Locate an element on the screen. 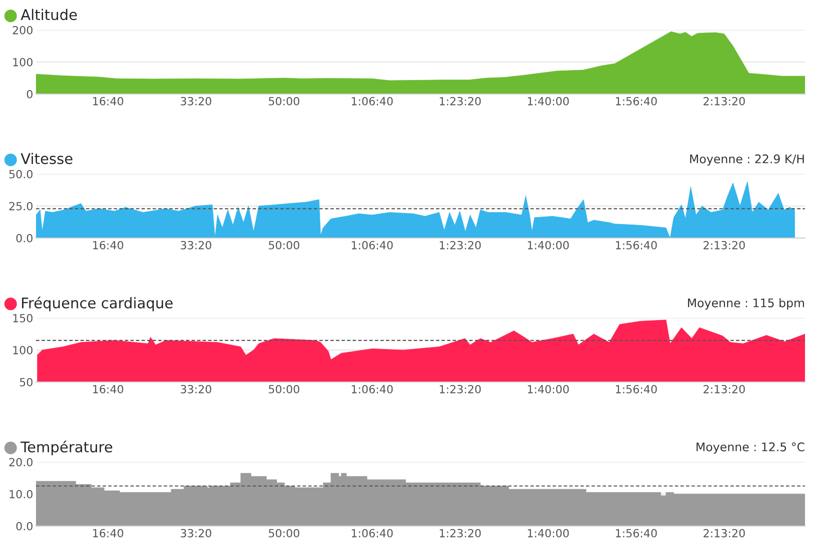 The width and height of the screenshot is (815, 544). y-tick-label: 20.0 is located at coordinates (20, 462).